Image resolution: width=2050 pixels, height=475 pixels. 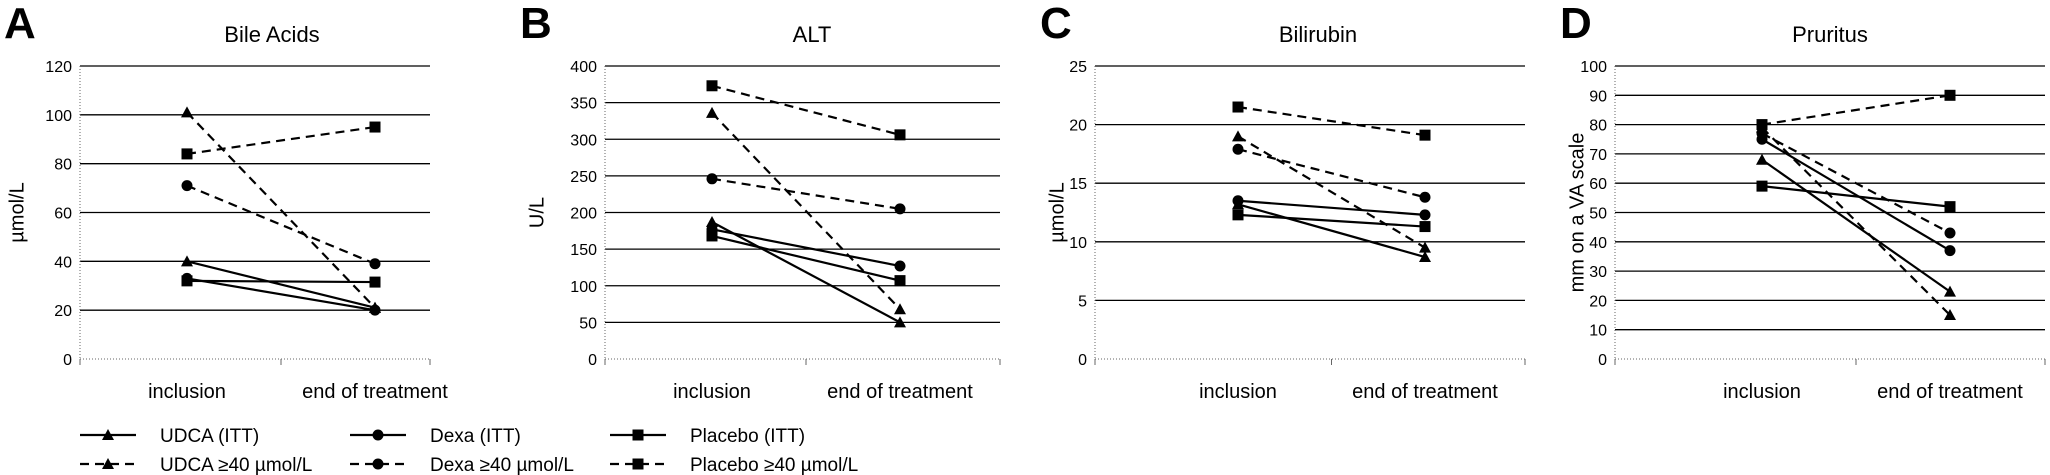 I want to click on y-tick-label: 70, so click(x=1598, y=155).